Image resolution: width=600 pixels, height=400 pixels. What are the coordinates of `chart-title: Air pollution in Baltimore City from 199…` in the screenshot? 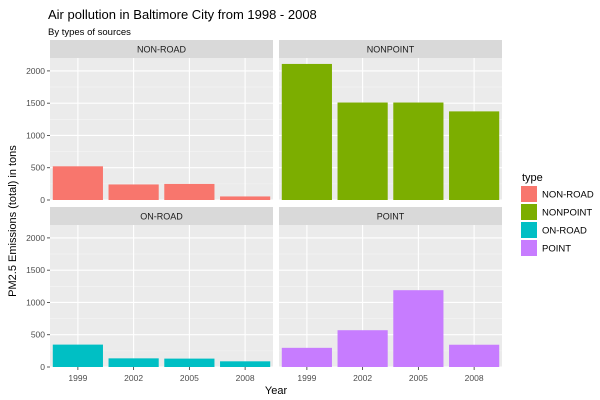 It's located at (182, 14).